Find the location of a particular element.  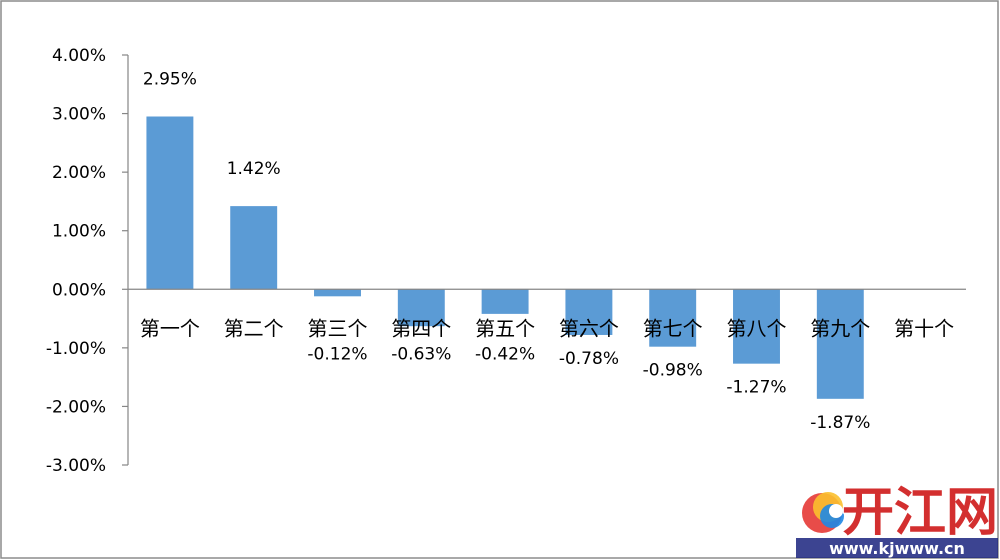

data-label: 2.95% is located at coordinates (170, 80).